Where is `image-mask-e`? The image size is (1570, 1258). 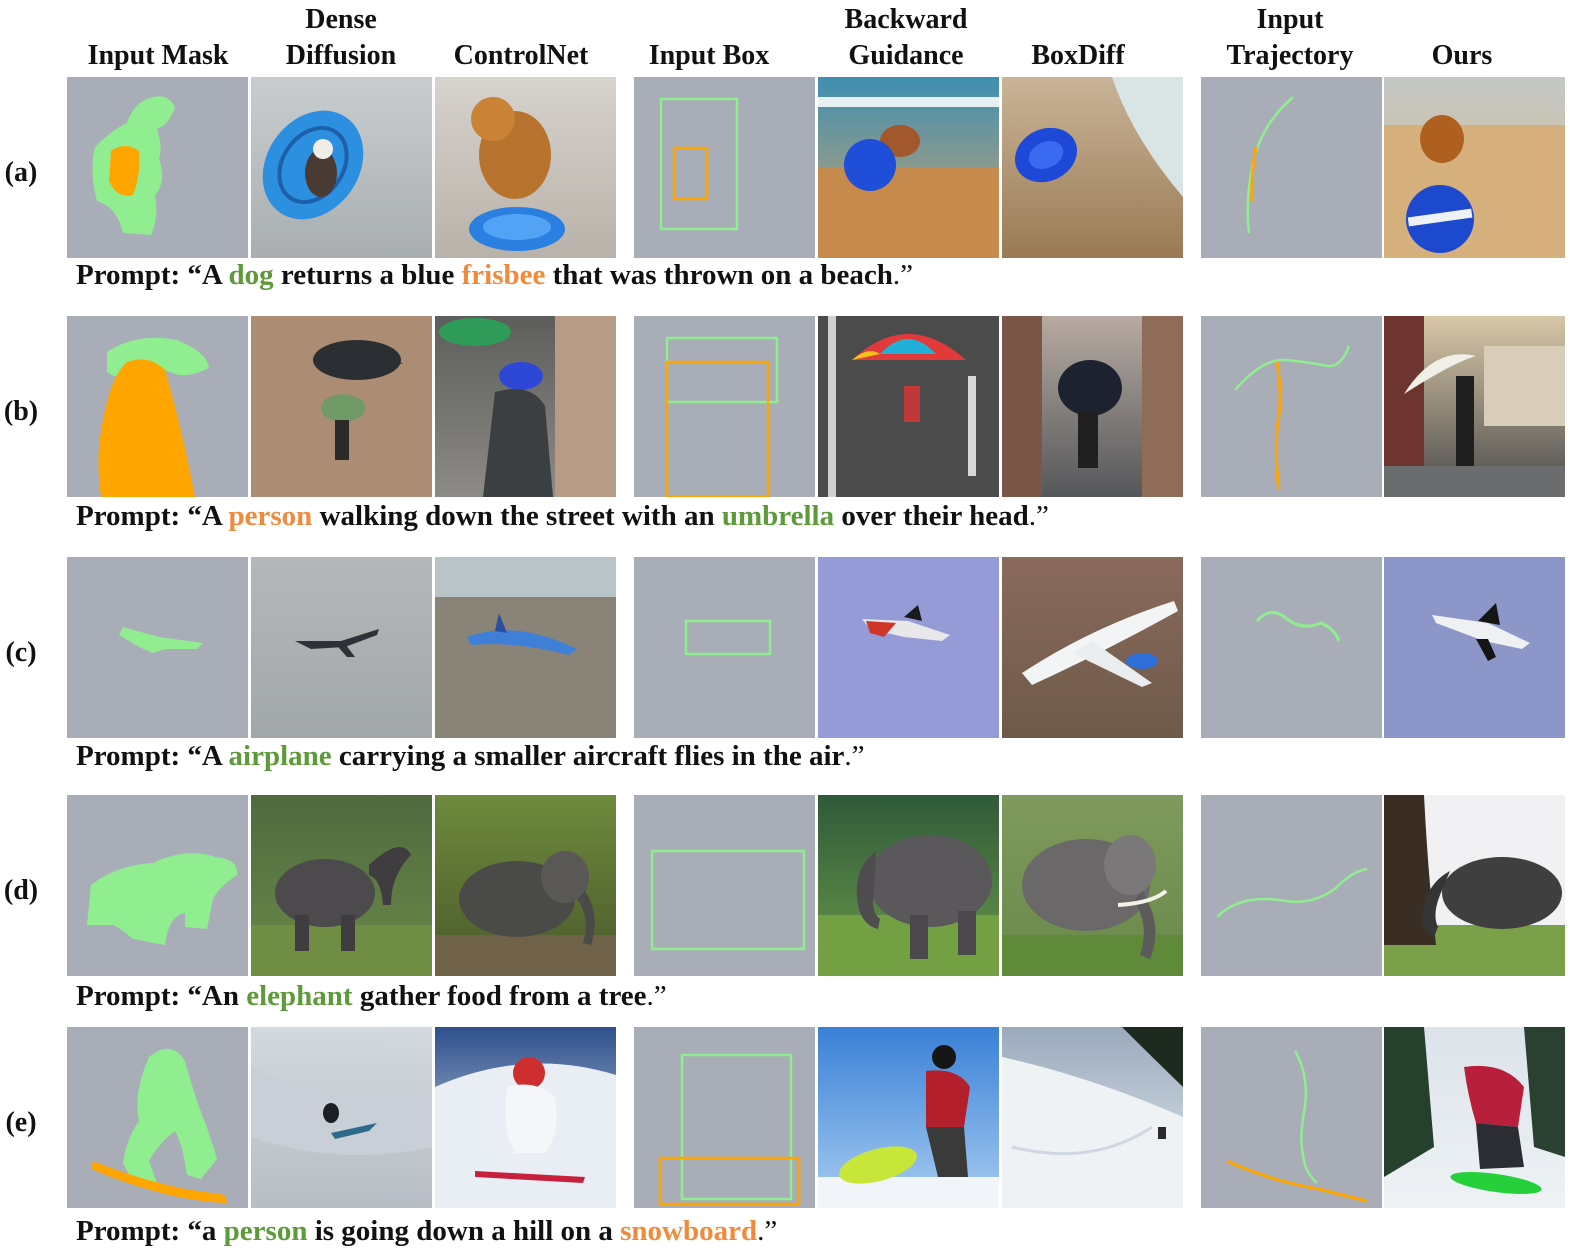
image-mask-e is located at coordinates (157, 1117).